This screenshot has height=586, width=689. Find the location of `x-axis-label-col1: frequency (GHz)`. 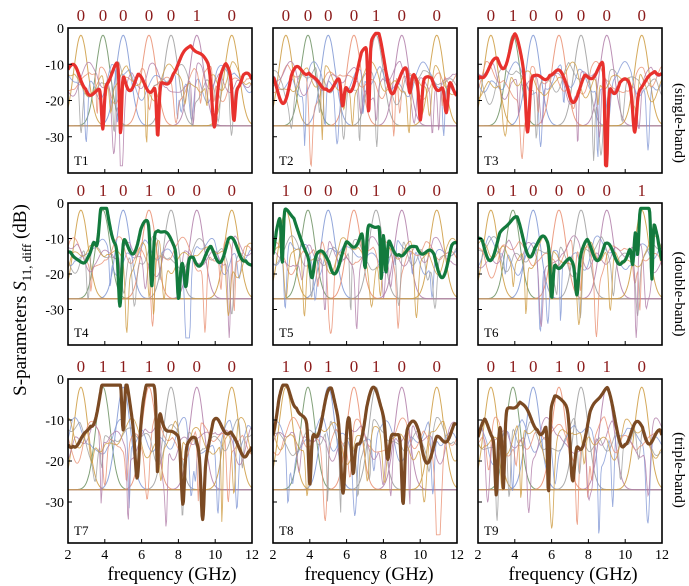

x-axis-label-col1: frequency (GHz) is located at coordinates (171, 574).